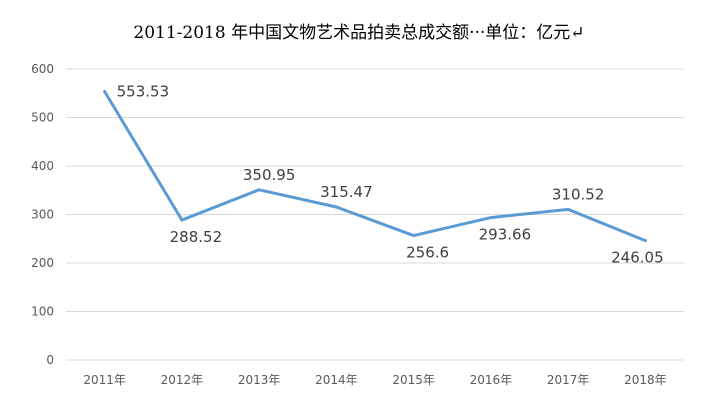 The height and width of the screenshot is (412, 718). I want to click on data-label: 293.66, so click(505, 235).